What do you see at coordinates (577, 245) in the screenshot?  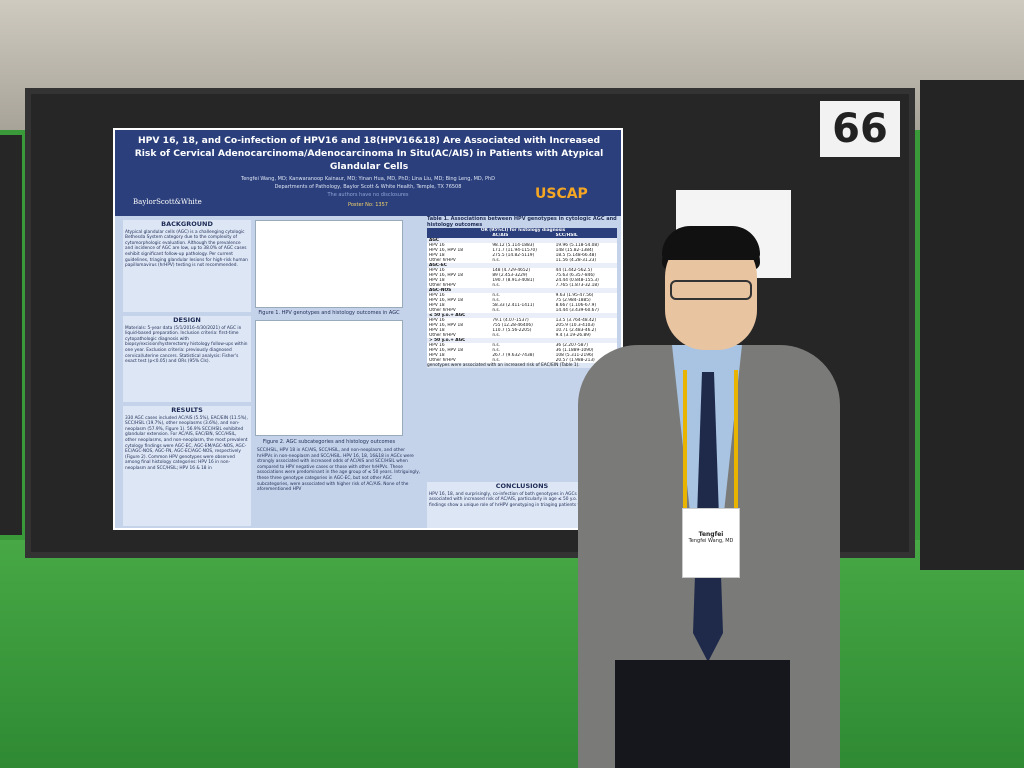 I see `table-cell: 19.96 (5.118-54.08)` at bounding box center [577, 245].